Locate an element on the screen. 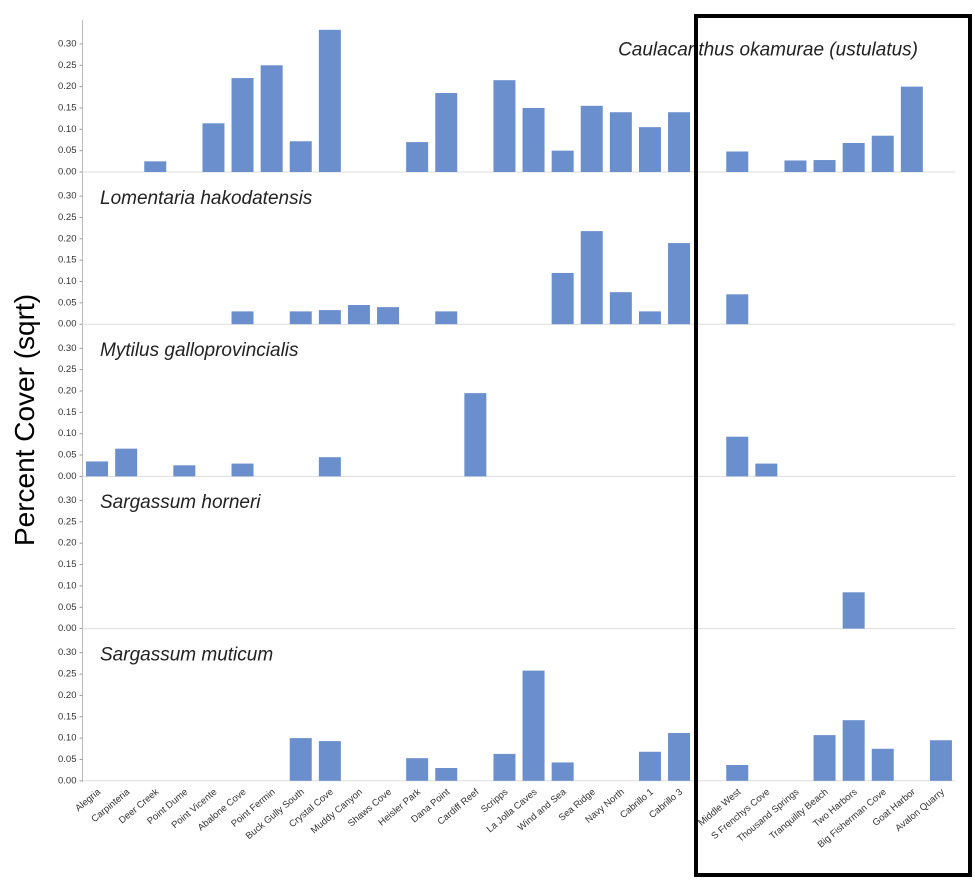 The height and width of the screenshot is (884, 975). y-axis-label: Percent Cover (sqrt) is located at coordinates (24, 420).